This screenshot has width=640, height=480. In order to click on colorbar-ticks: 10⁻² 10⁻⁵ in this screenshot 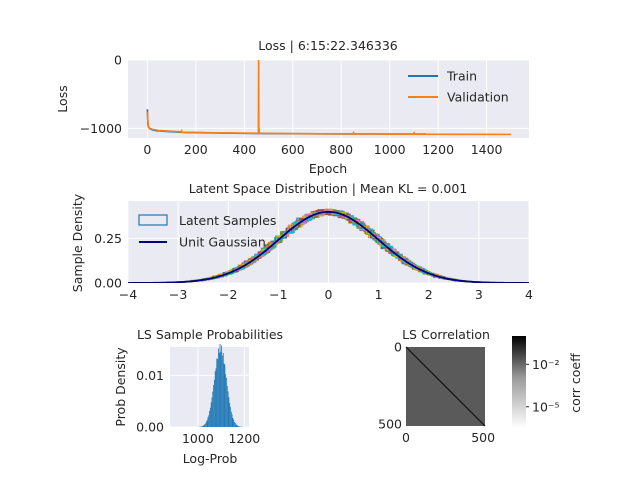, I will do `click(543, 385)`.